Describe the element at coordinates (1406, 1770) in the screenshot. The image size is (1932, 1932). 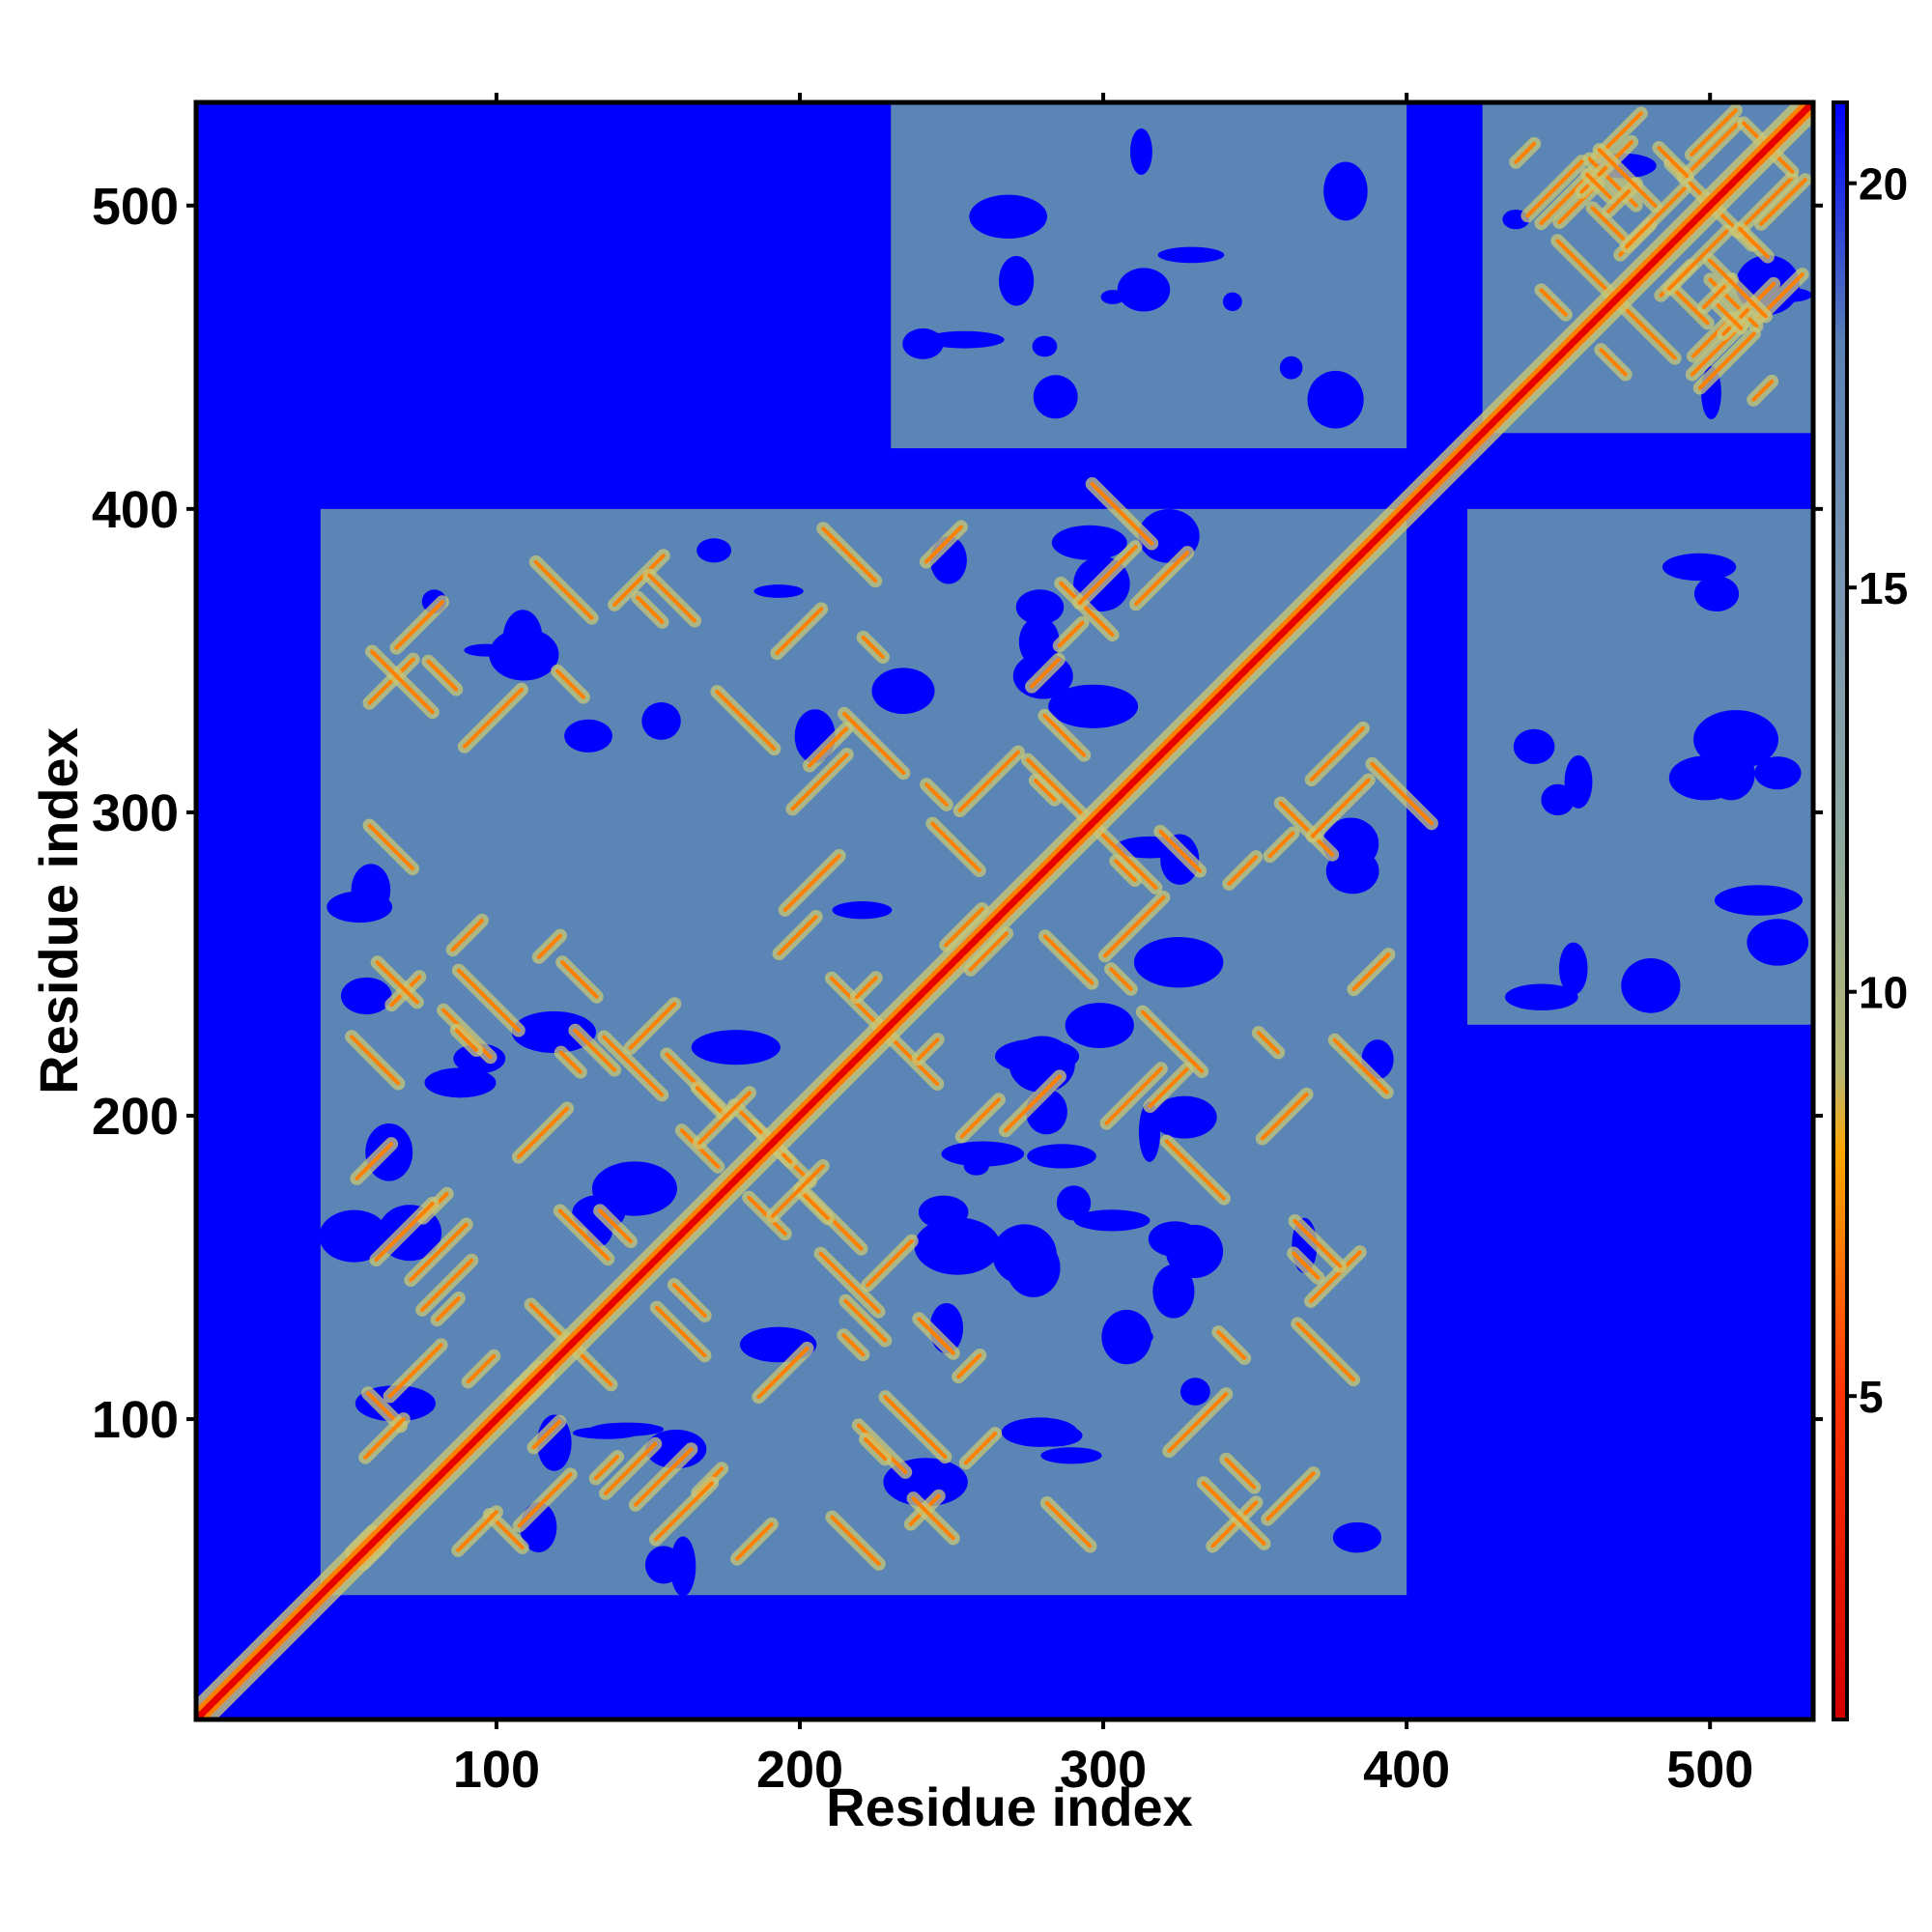
I see `x-tick-label: 400` at that location.